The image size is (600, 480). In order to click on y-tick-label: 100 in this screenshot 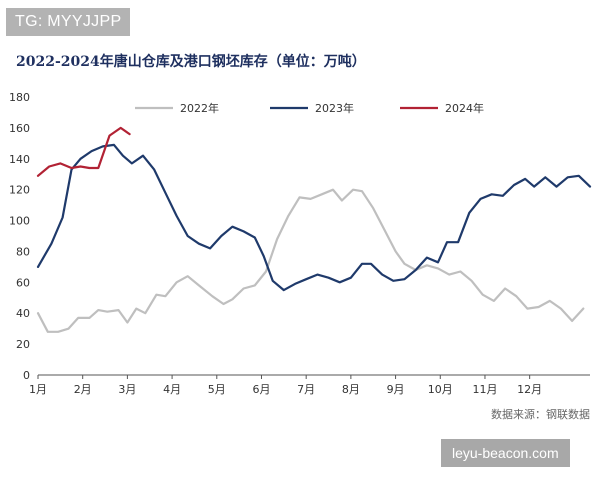, I will do `click(19, 221)`.